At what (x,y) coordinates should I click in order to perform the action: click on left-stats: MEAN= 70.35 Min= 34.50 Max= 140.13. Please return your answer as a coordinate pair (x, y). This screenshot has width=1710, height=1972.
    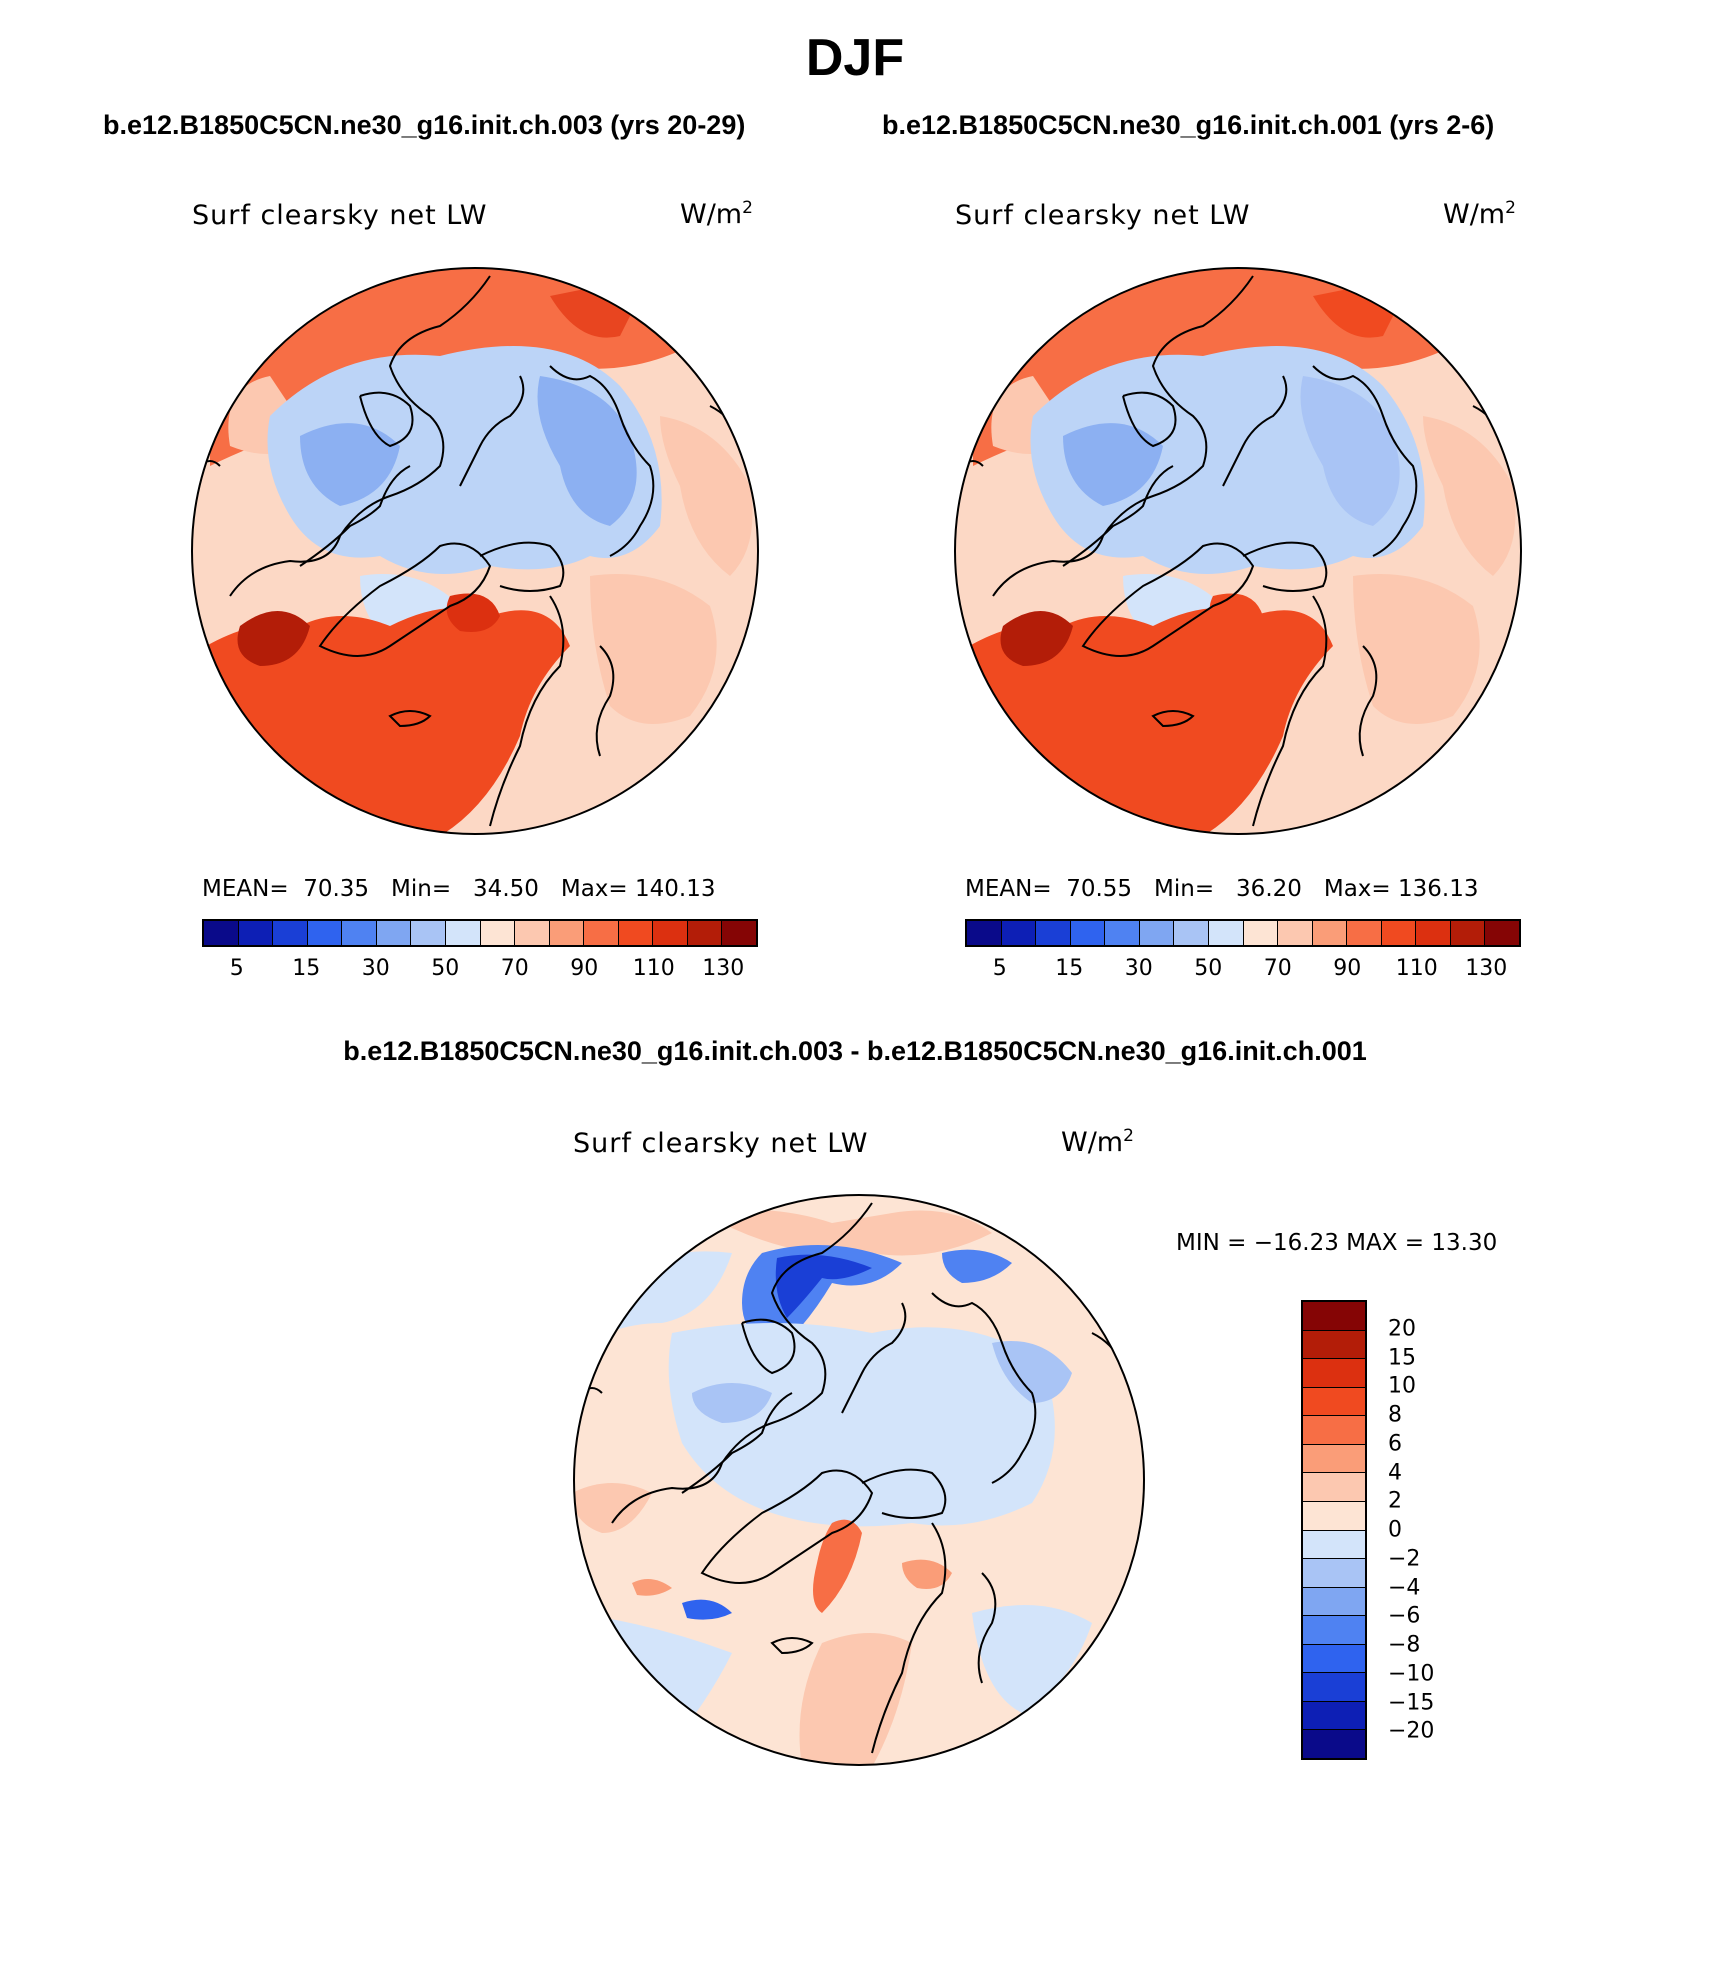
    Looking at the image, I should click on (458, 889).